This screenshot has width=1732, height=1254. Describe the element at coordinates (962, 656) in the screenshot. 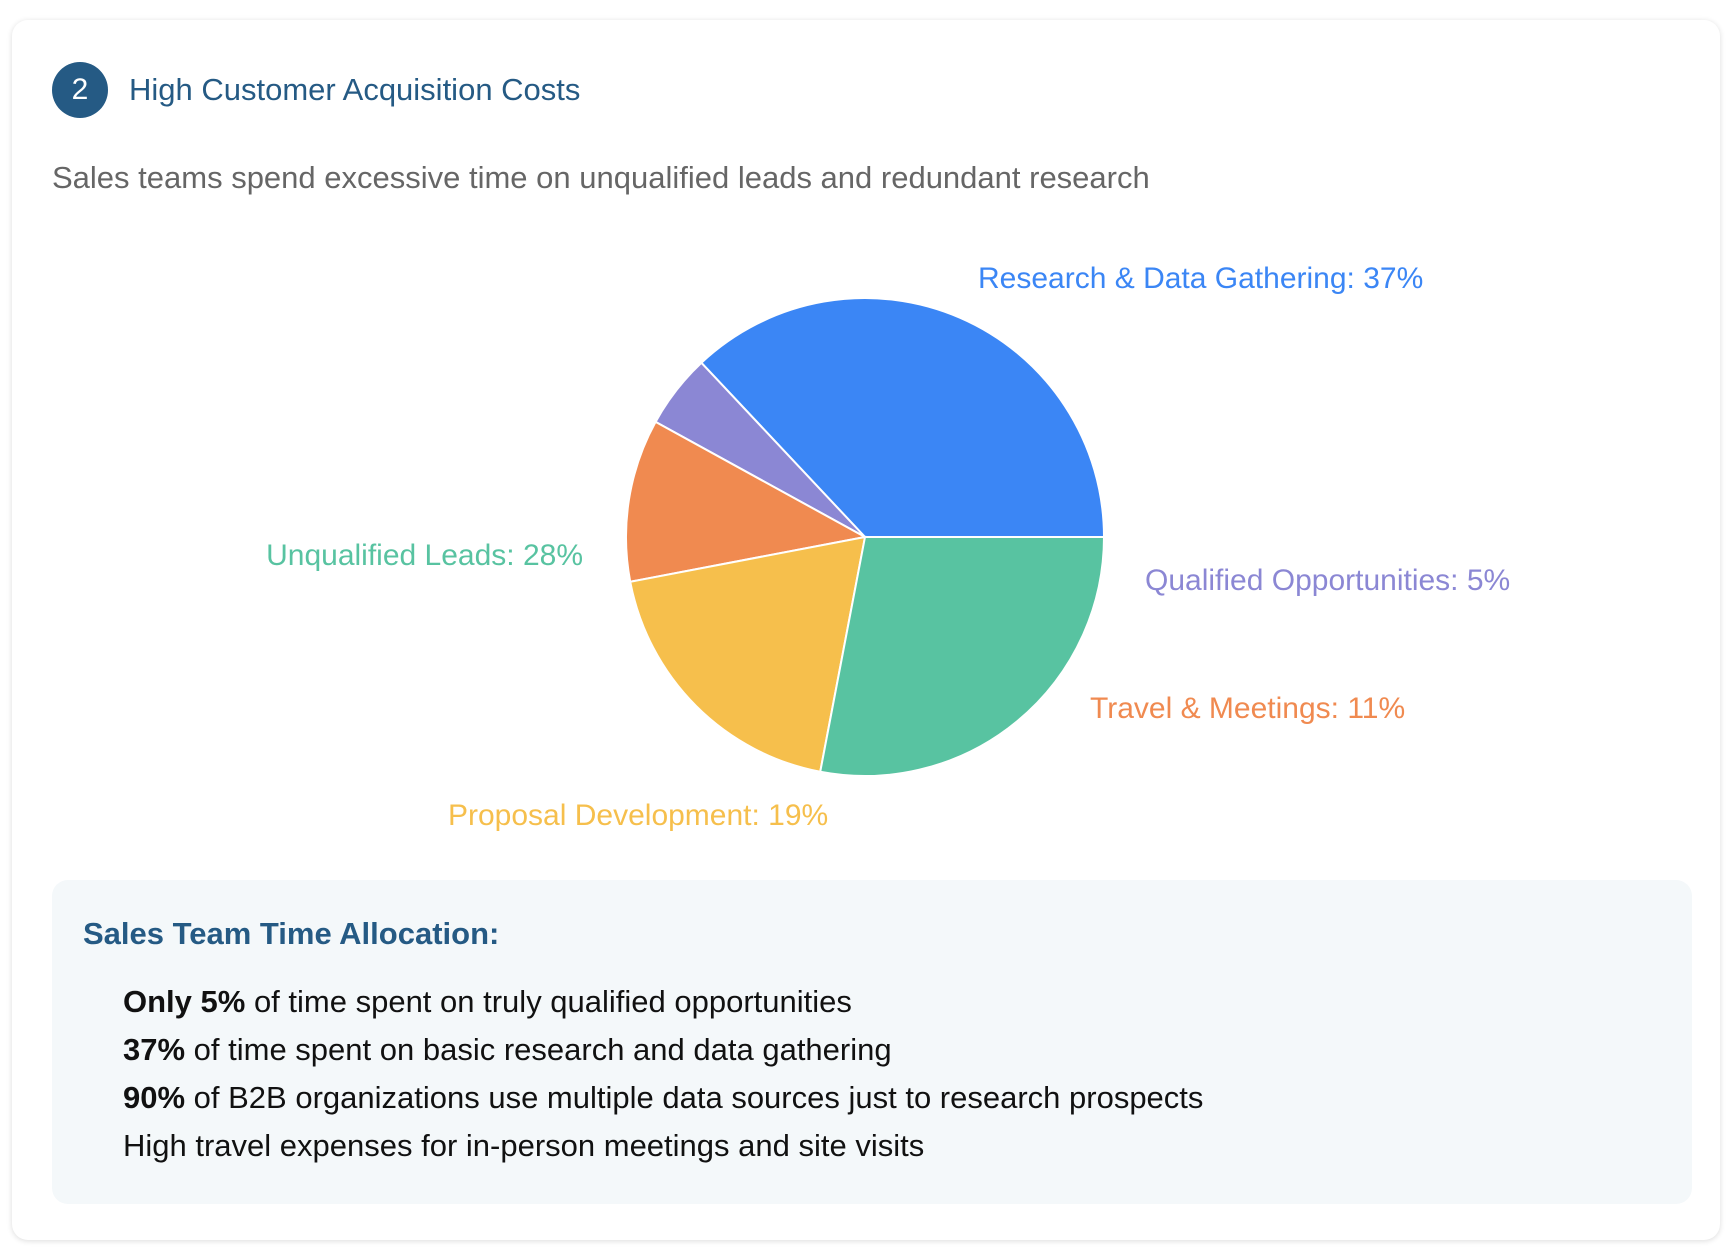

I see `pie-slice-unqualified-leads` at that location.